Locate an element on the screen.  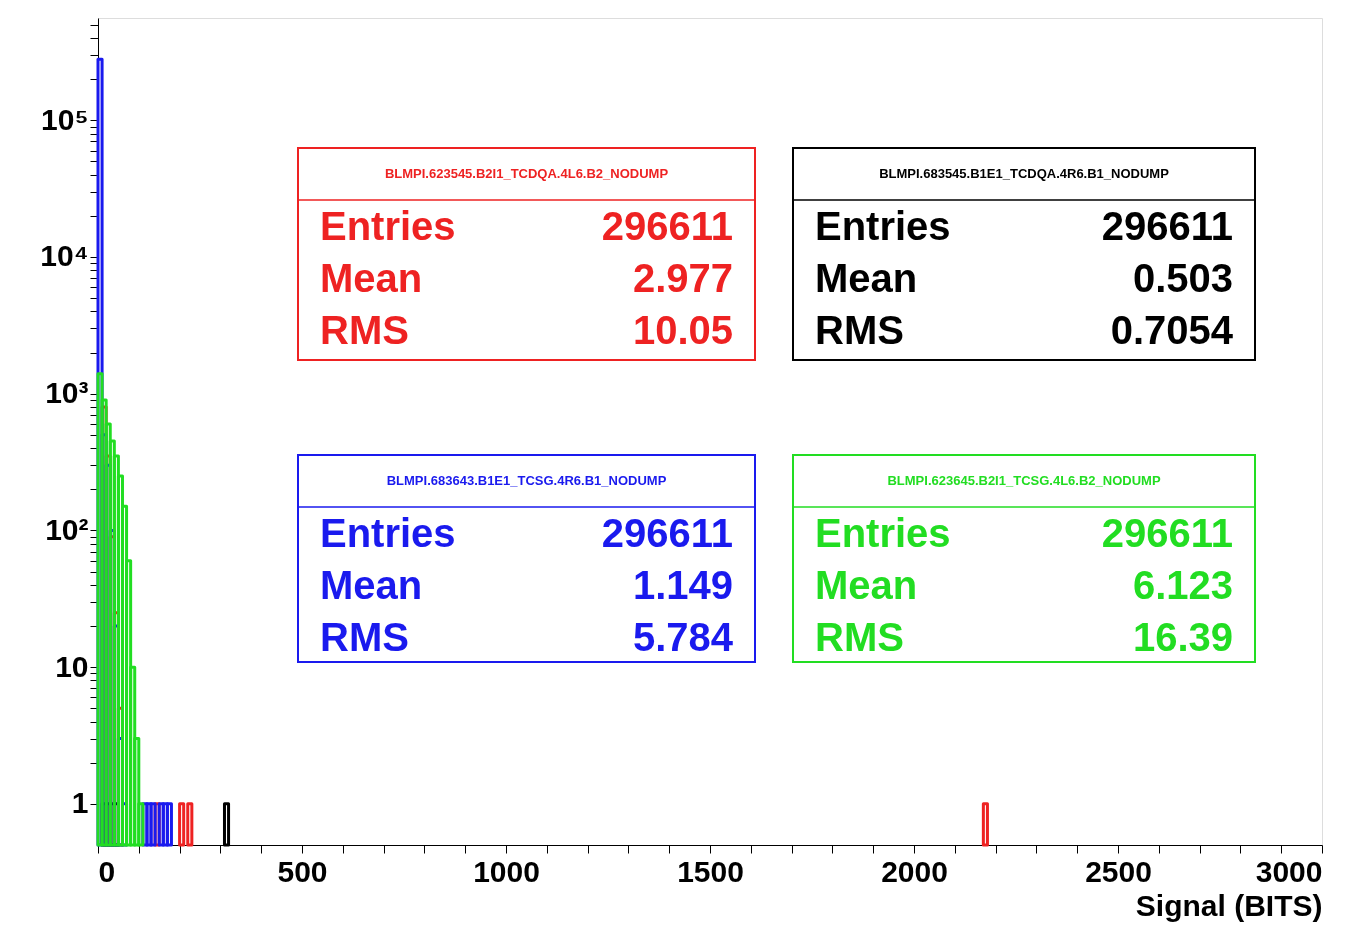
x-tick-label: 3000 is located at coordinates (1289, 871).